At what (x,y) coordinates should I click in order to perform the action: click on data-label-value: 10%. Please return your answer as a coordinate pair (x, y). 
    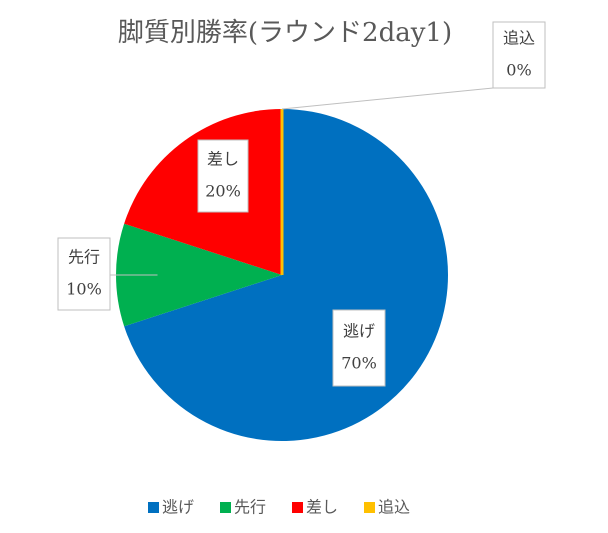
    Looking at the image, I should click on (84, 289).